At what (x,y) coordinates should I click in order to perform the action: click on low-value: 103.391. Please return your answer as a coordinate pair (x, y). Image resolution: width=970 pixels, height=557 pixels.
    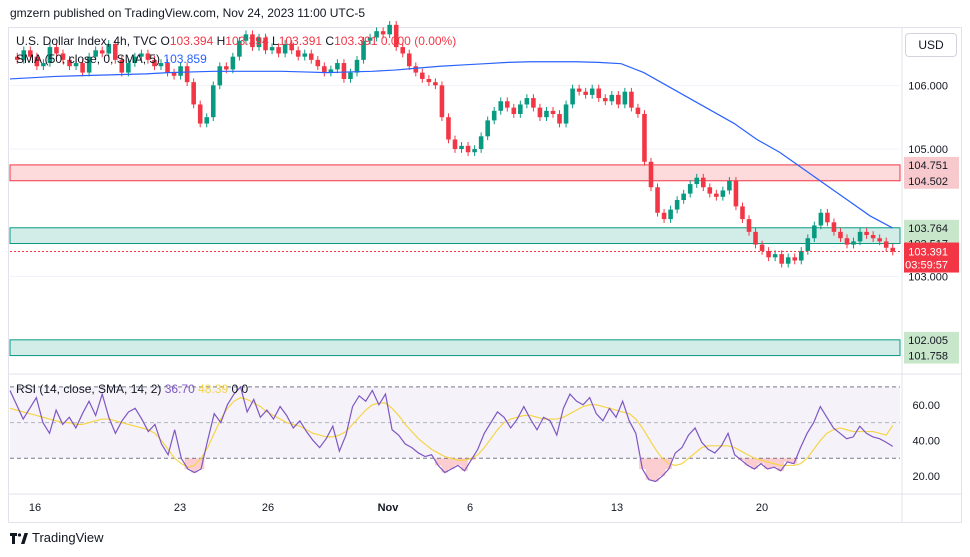
    Looking at the image, I should click on (300, 41).